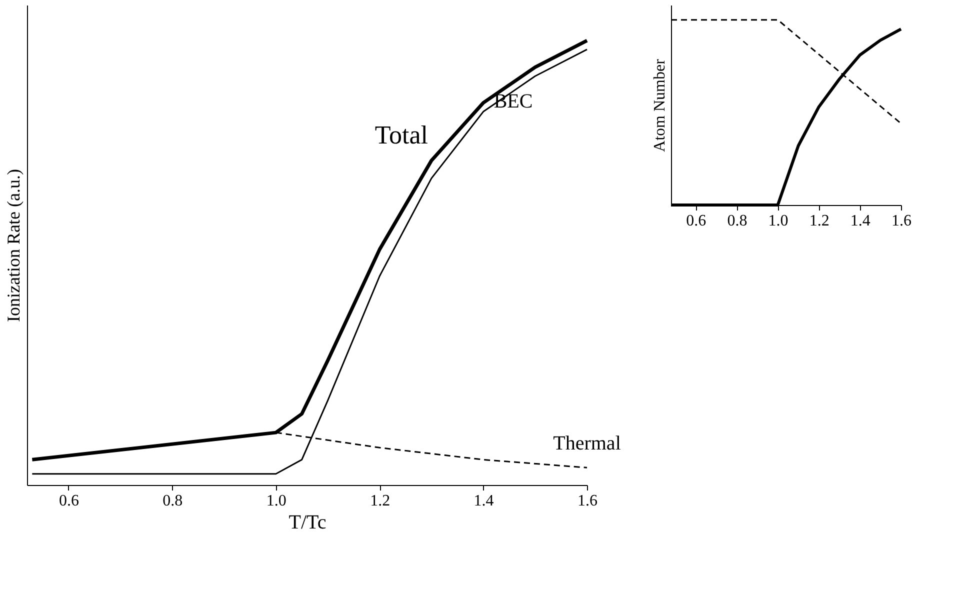 The height and width of the screenshot is (589, 957). What do you see at coordinates (660, 105) in the screenshot?
I see `y-axis-title: Atom Number` at bounding box center [660, 105].